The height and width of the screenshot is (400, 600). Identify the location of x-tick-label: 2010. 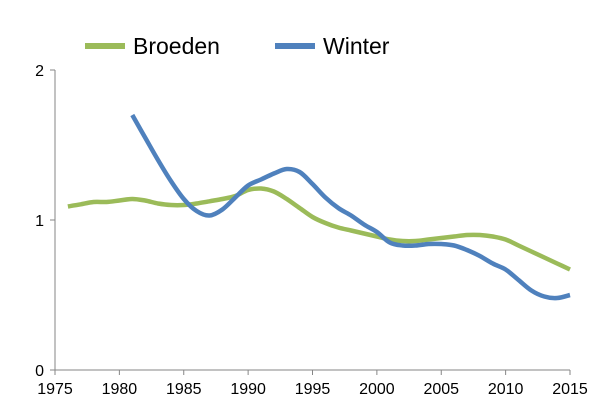
(506, 389).